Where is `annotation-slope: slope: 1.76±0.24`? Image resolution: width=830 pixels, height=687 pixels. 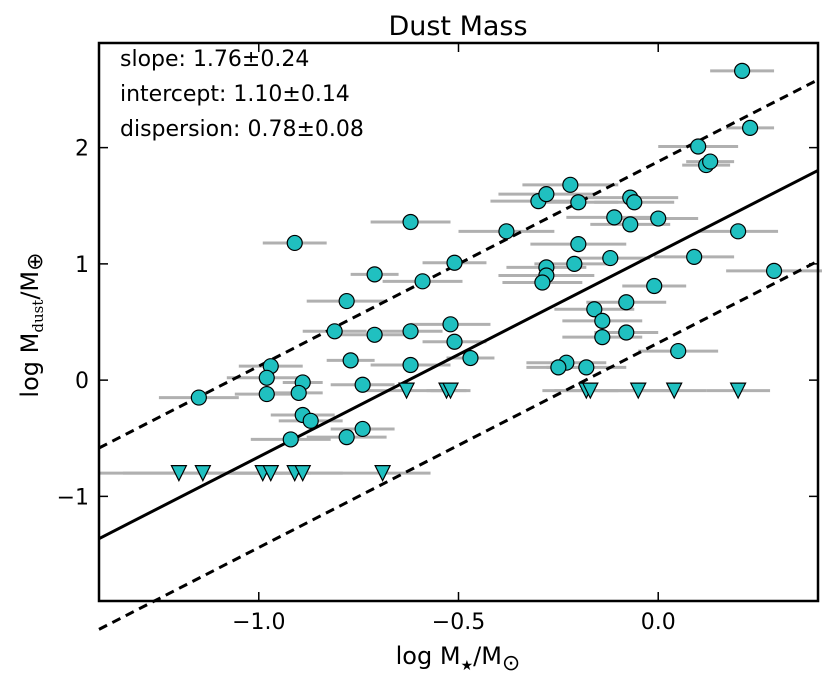
annotation-slope: slope: 1.76±0.24 is located at coordinates (214, 59).